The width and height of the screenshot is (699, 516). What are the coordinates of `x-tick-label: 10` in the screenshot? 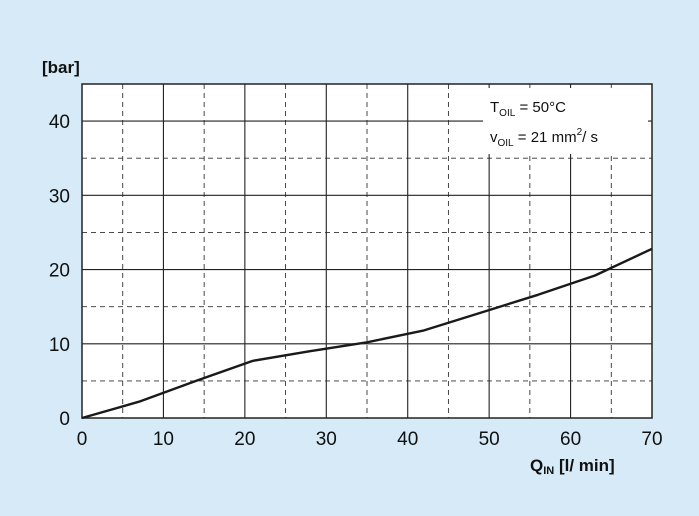 It's located at (163, 439).